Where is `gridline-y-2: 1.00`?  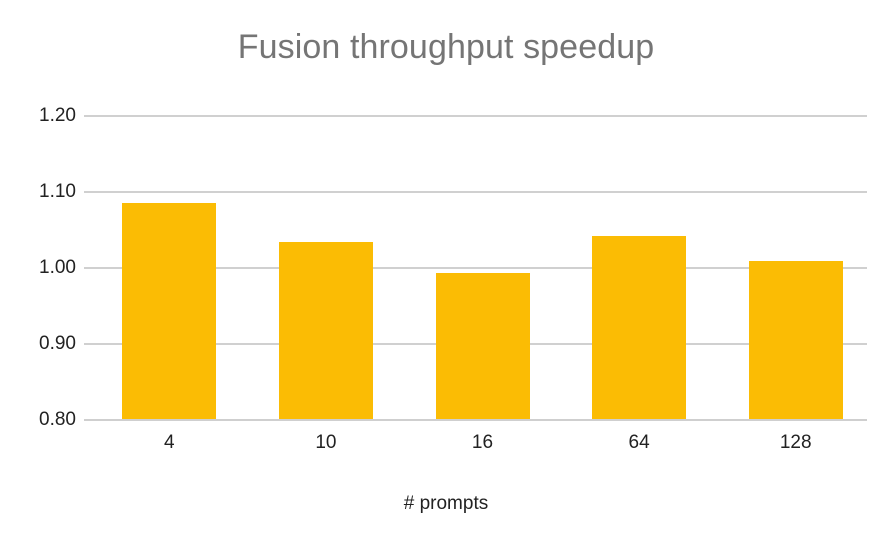
gridline-y-2: 1.00 is located at coordinates (453, 267).